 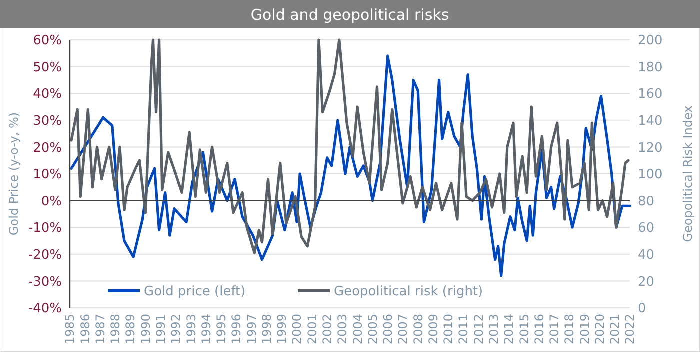 What do you see at coordinates (350, 15) in the screenshot?
I see `chart-title: Gold and geopolitical risks` at bounding box center [350, 15].